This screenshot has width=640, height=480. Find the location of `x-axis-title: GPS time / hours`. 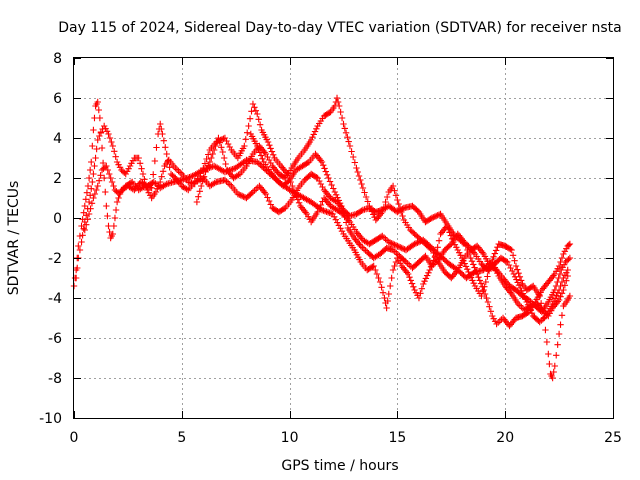

x-axis-title: GPS time / hours is located at coordinates (339, 466).